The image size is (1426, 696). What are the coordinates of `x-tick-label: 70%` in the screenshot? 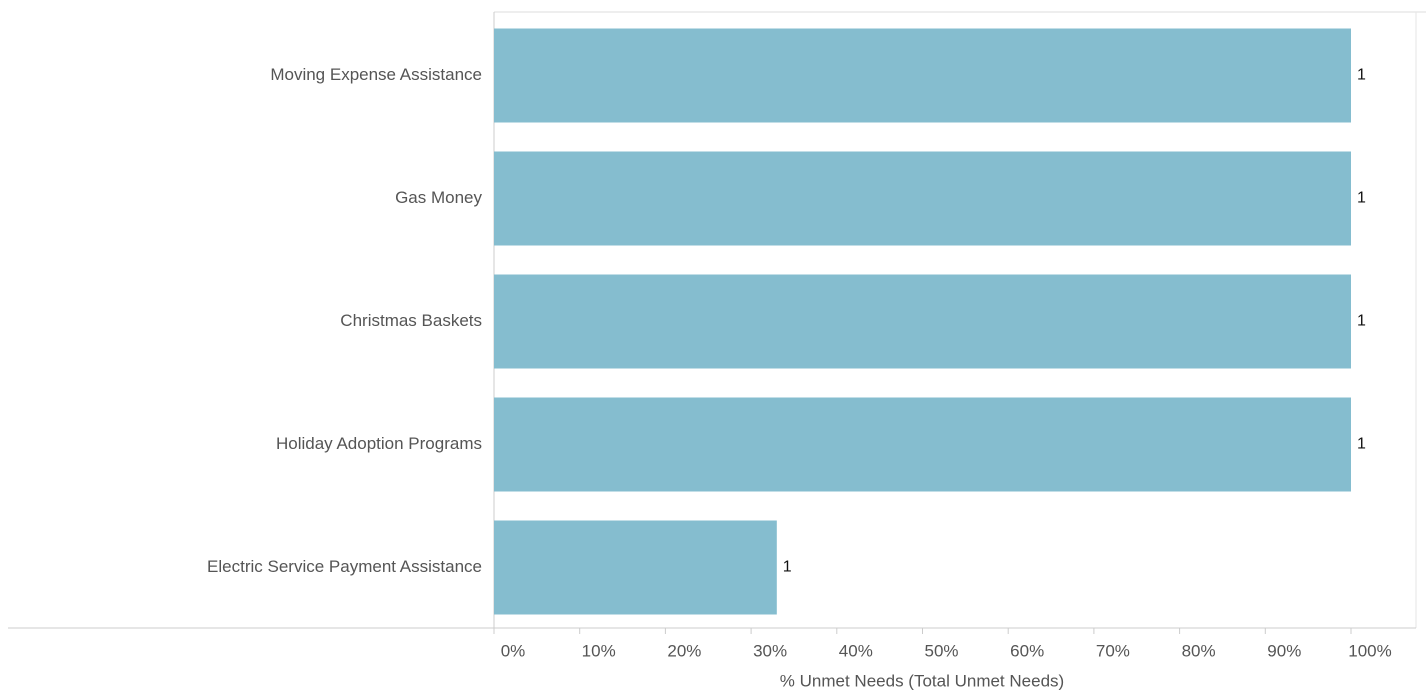 It's located at (1113, 650).